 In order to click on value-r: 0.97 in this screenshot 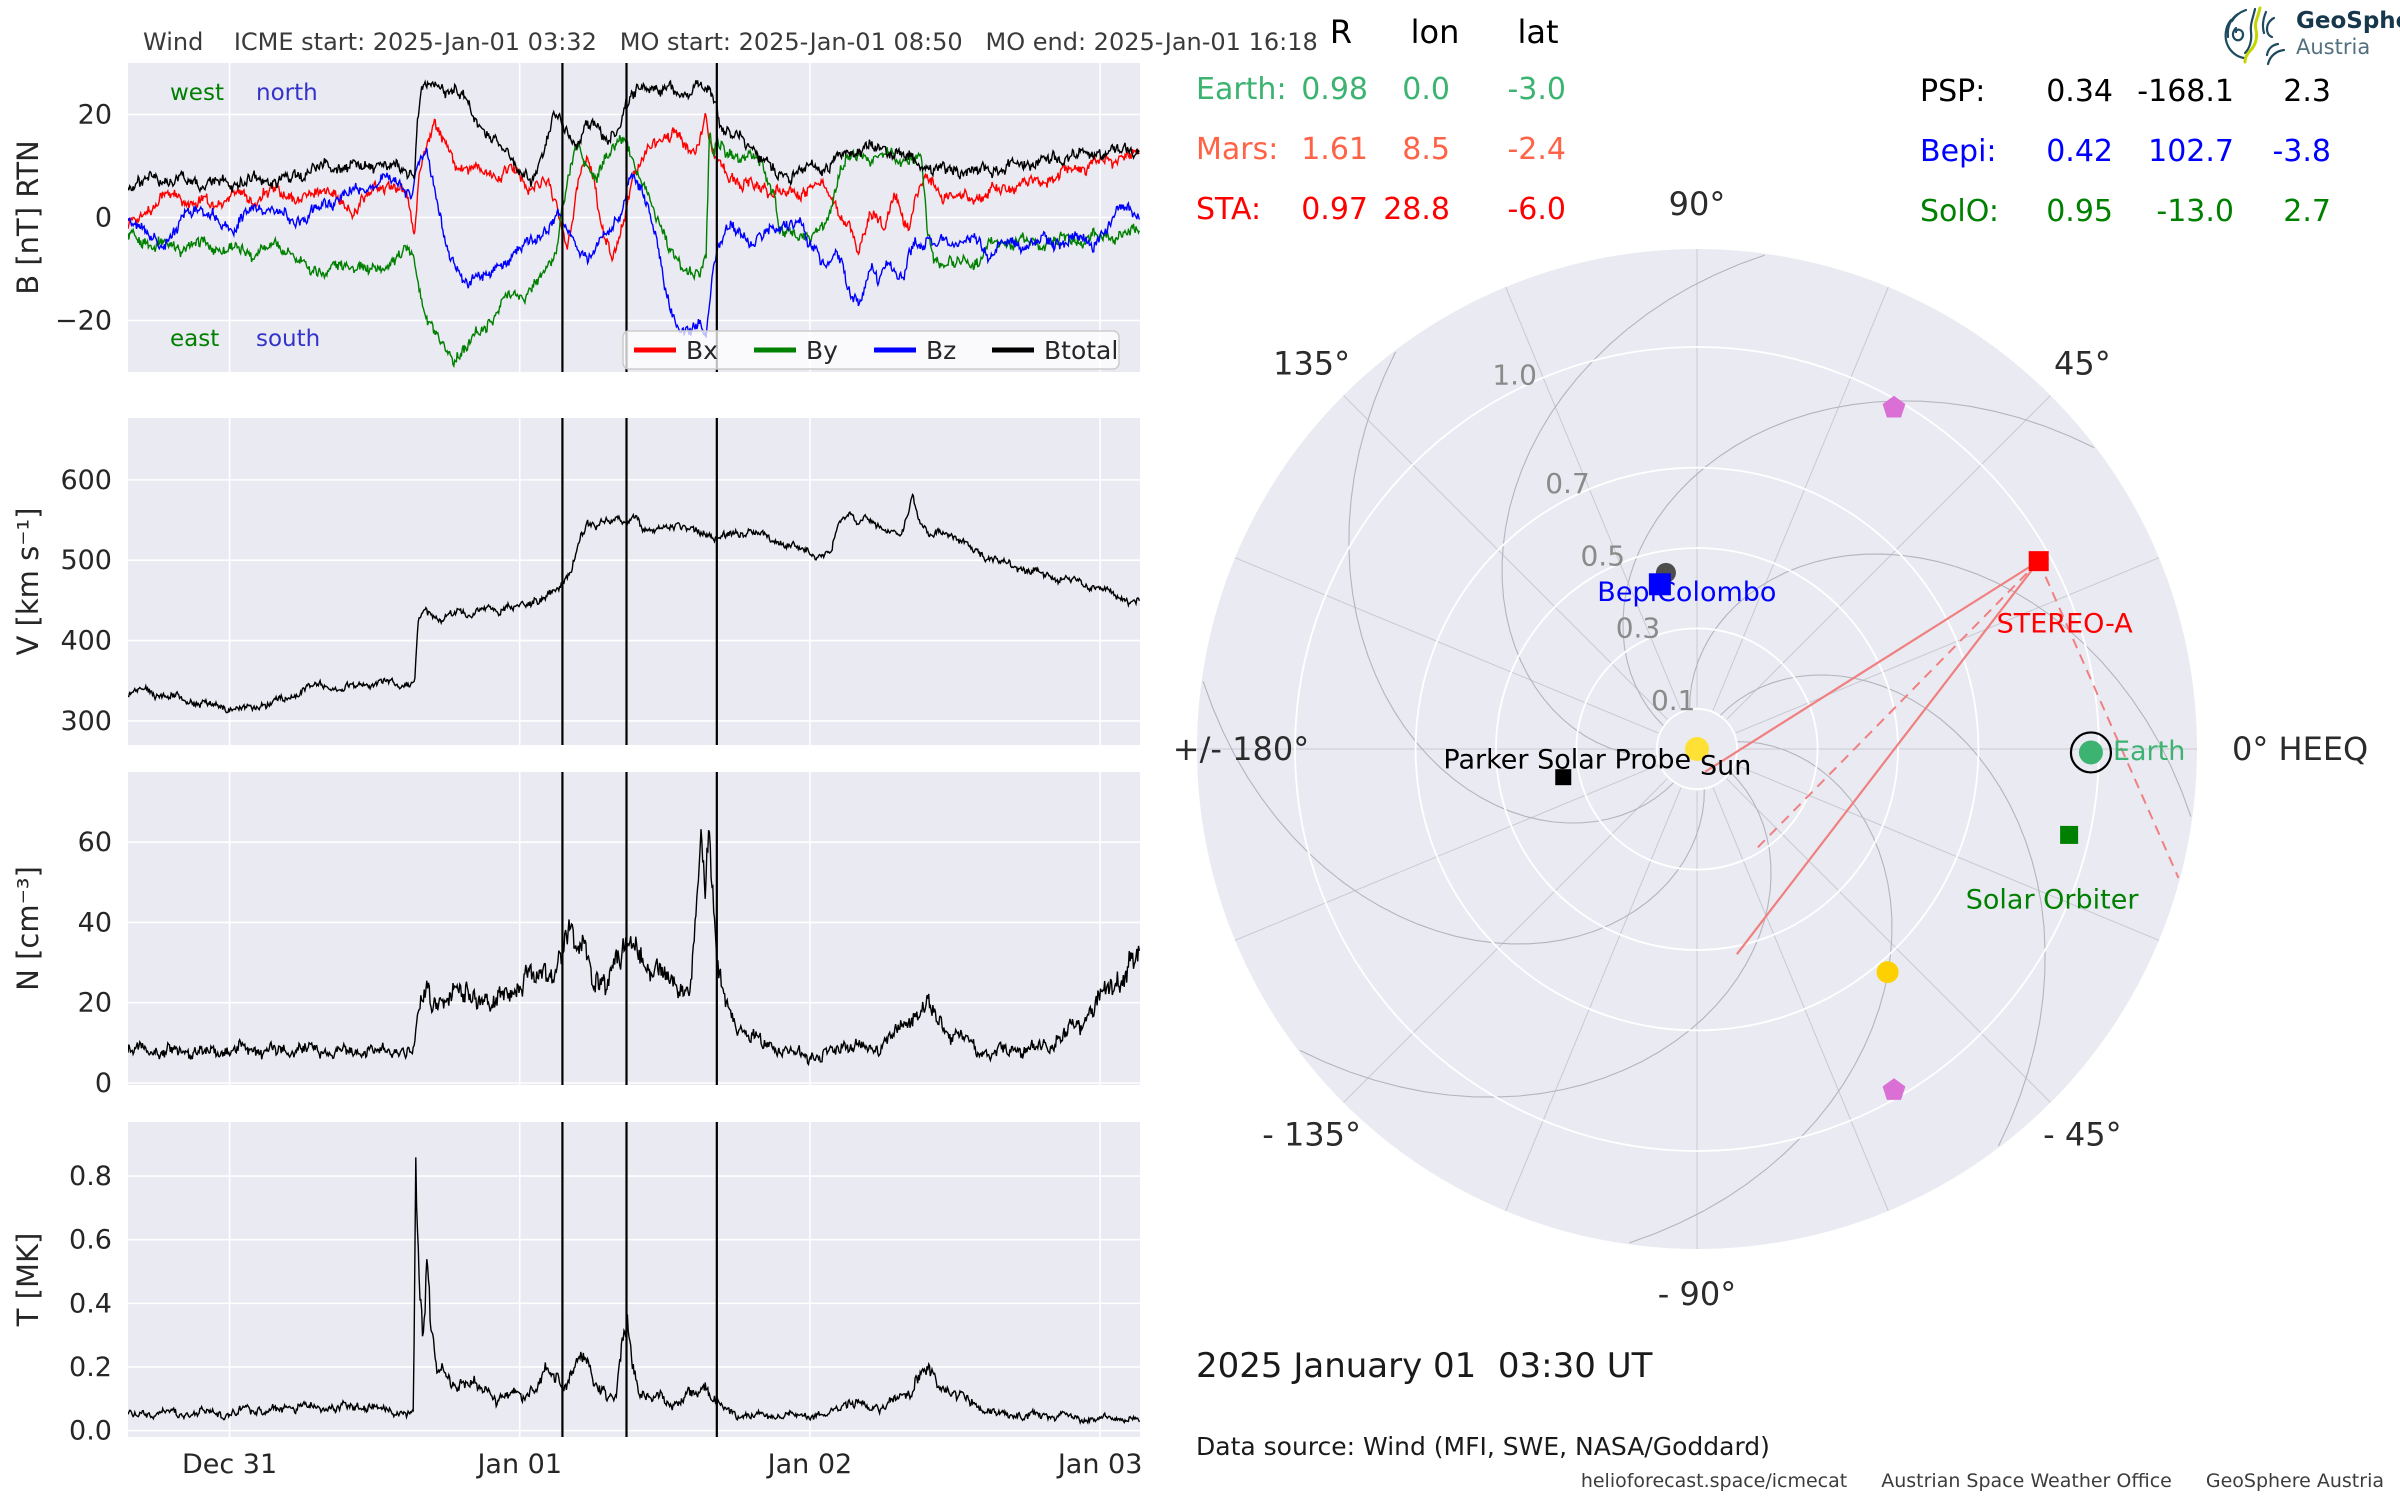, I will do `click(1334, 209)`.